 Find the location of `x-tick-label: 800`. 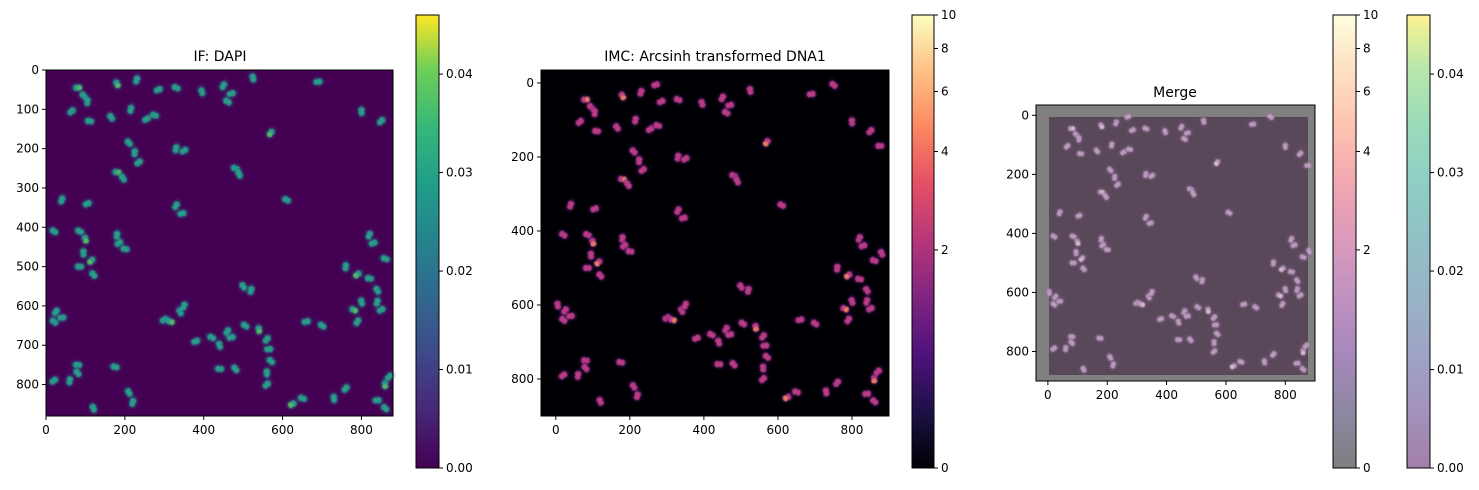

x-tick-label: 800 is located at coordinates (361, 430).